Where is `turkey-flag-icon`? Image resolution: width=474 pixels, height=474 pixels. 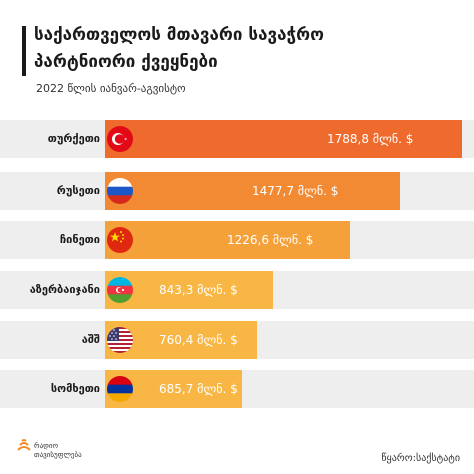 turkey-flag-icon is located at coordinates (120, 139).